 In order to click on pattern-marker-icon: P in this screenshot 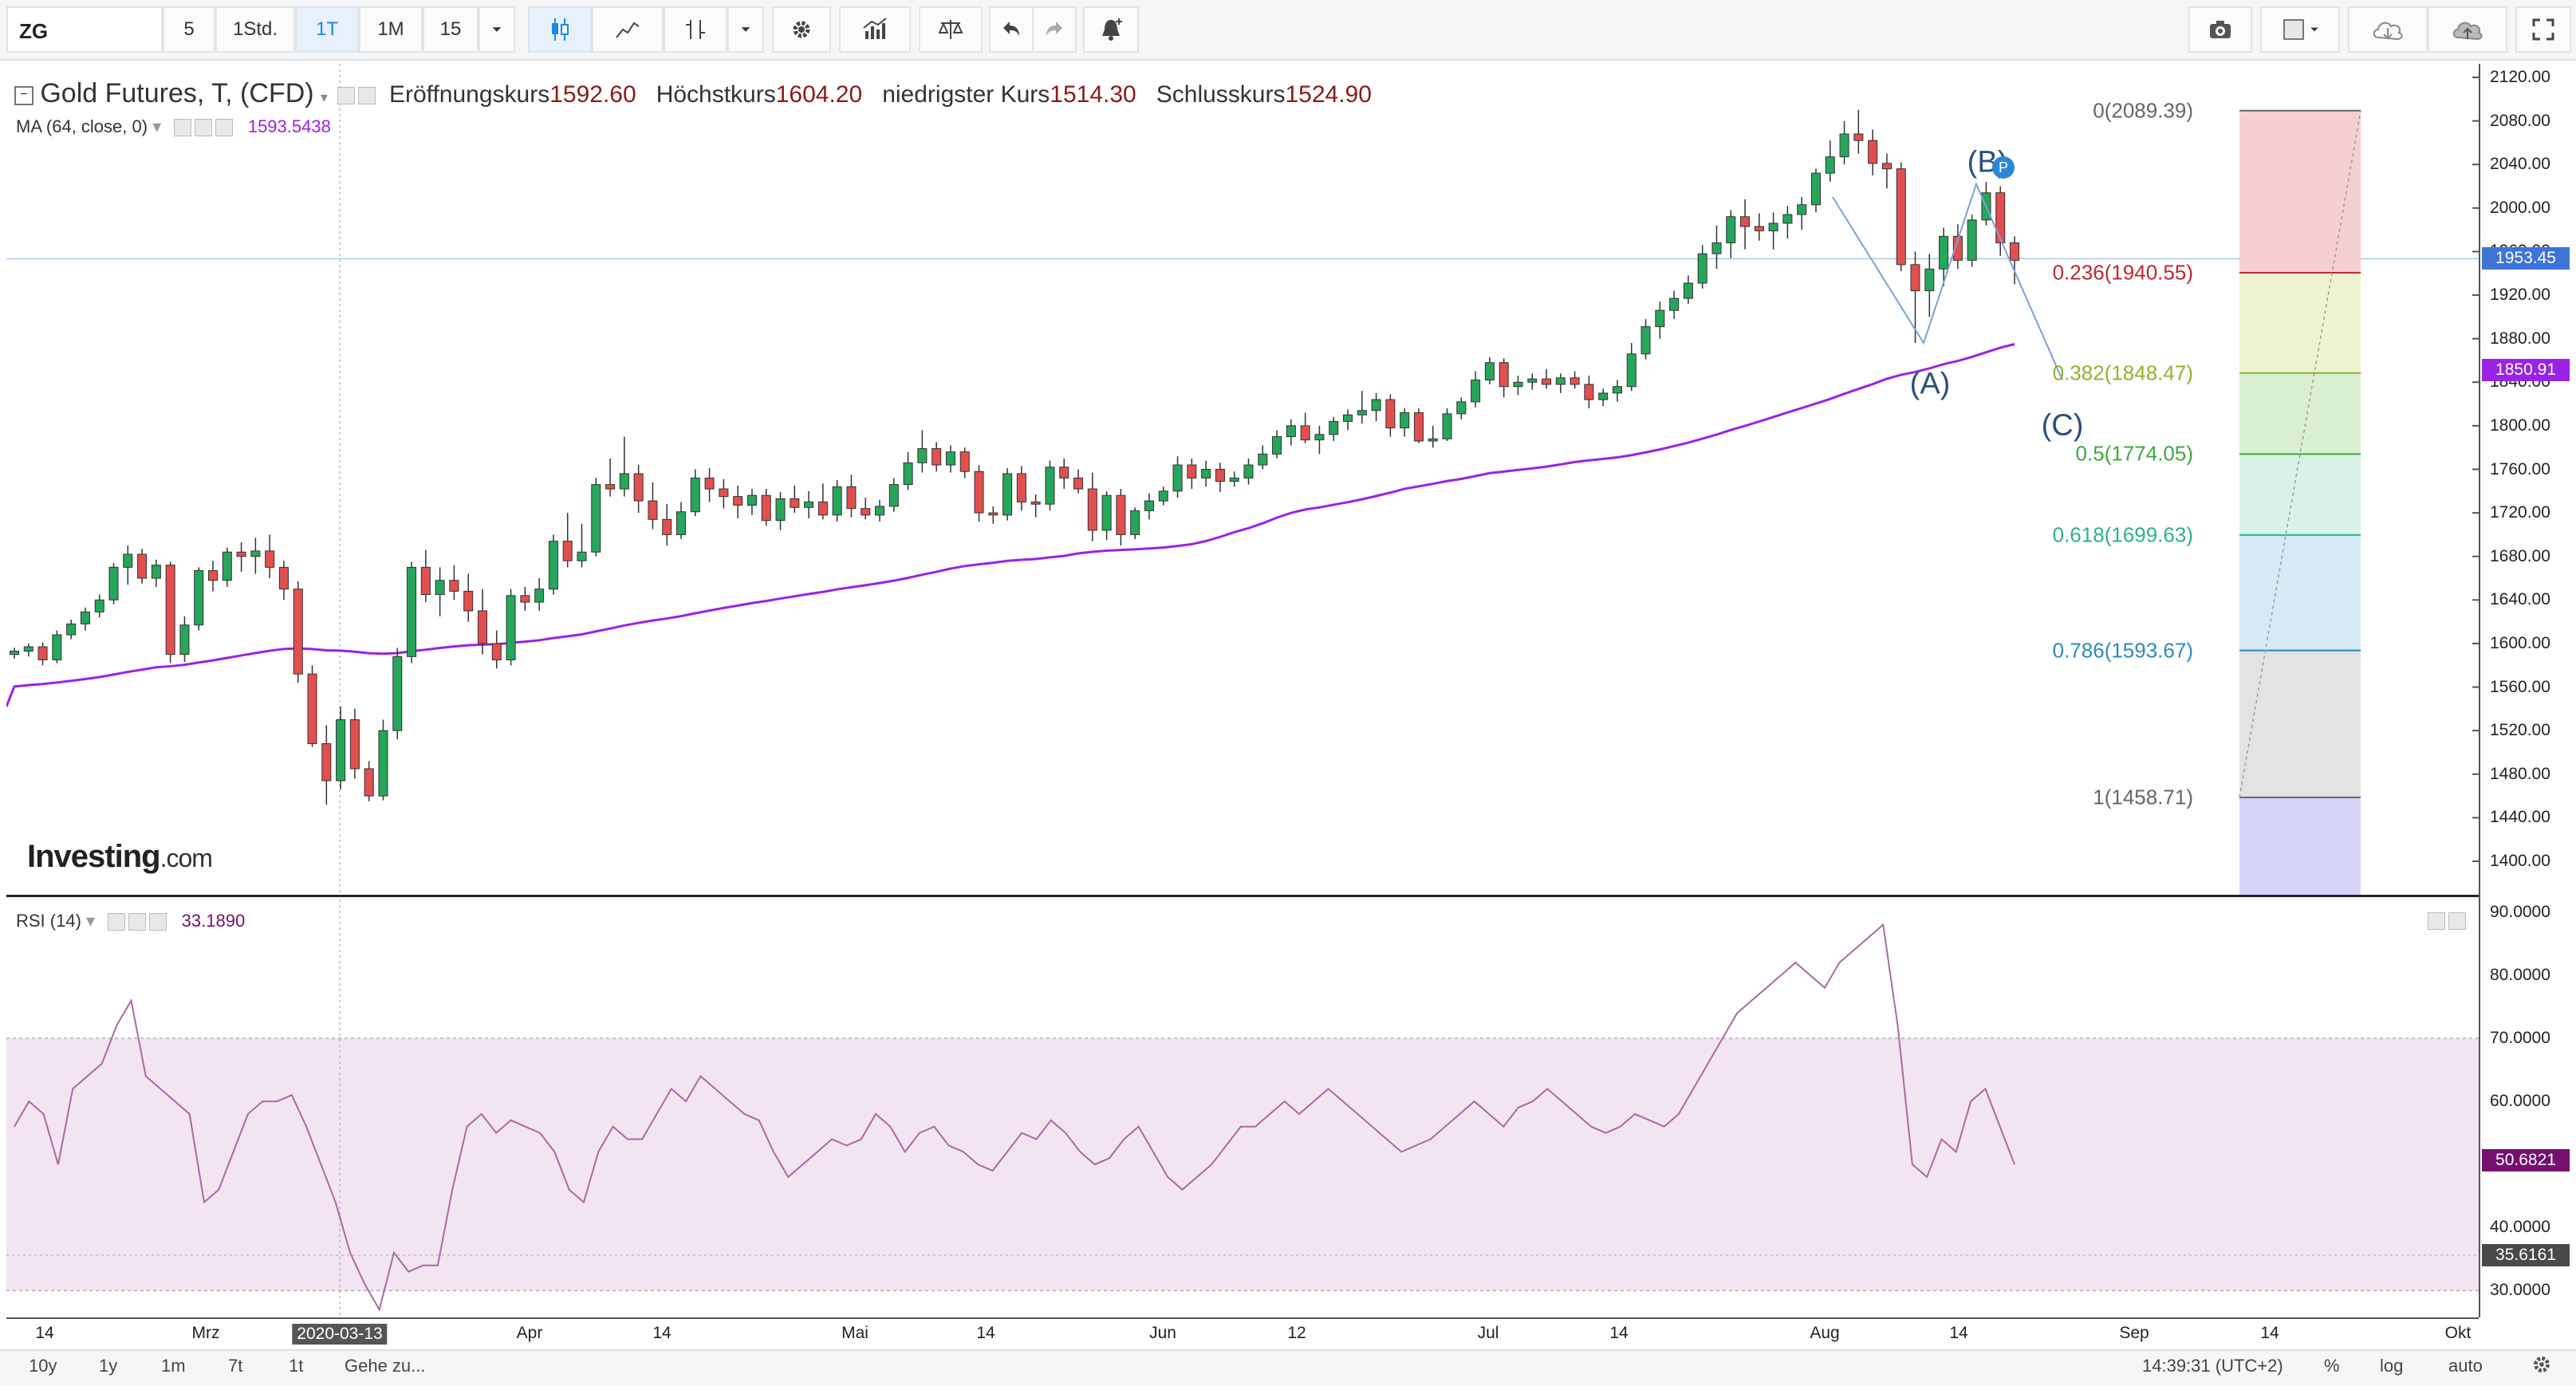, I will do `click(2003, 167)`.